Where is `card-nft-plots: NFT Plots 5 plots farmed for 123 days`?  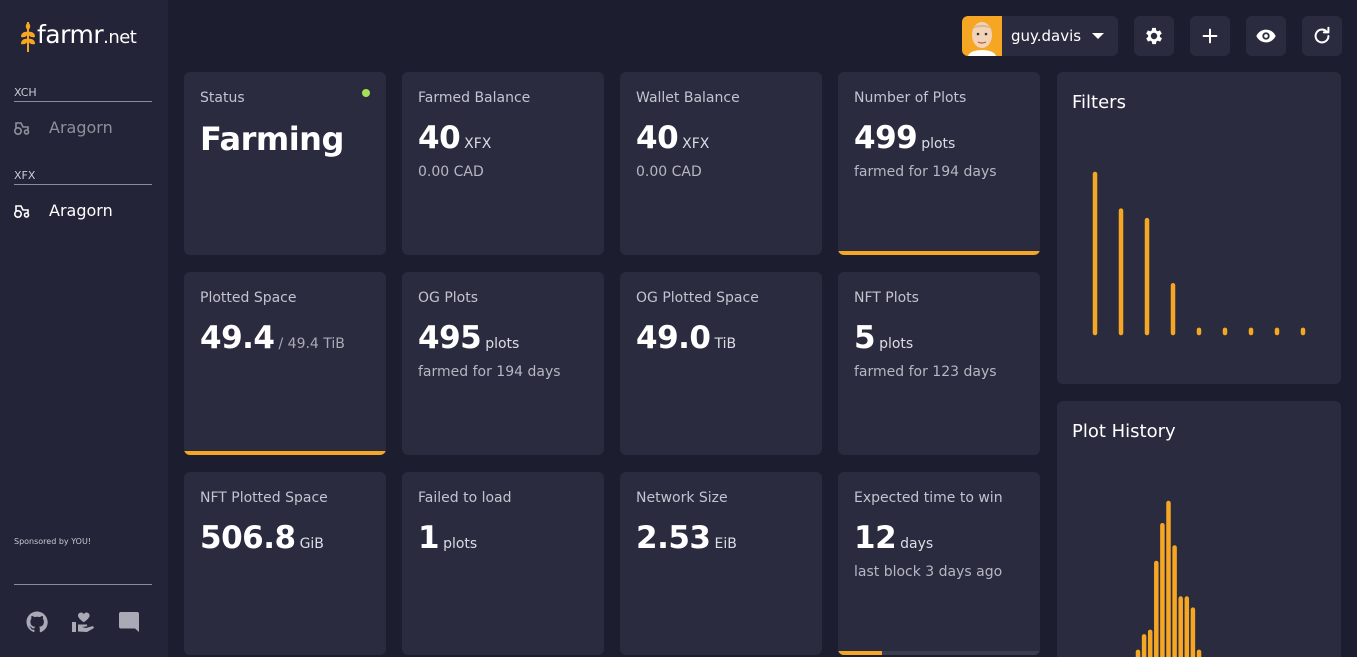 card-nft-plots: NFT Plots 5 plots farmed for 123 days is located at coordinates (939, 363).